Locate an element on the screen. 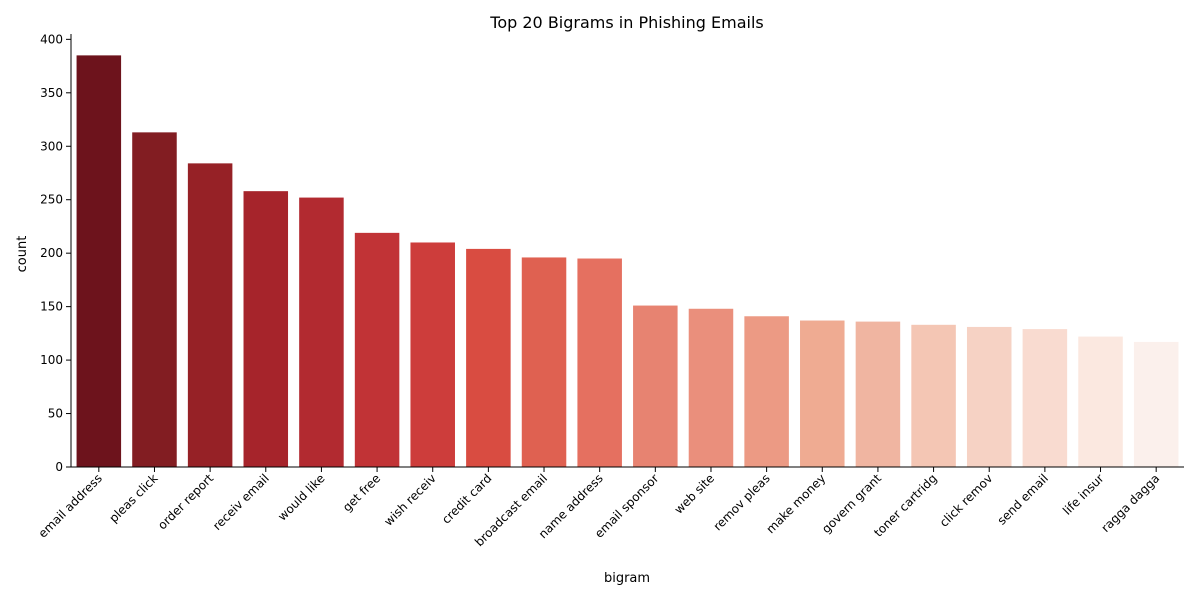 Image resolution: width=1200 pixels, height=600 pixels. x-tick-label-1: pleas click is located at coordinates (133, 498).